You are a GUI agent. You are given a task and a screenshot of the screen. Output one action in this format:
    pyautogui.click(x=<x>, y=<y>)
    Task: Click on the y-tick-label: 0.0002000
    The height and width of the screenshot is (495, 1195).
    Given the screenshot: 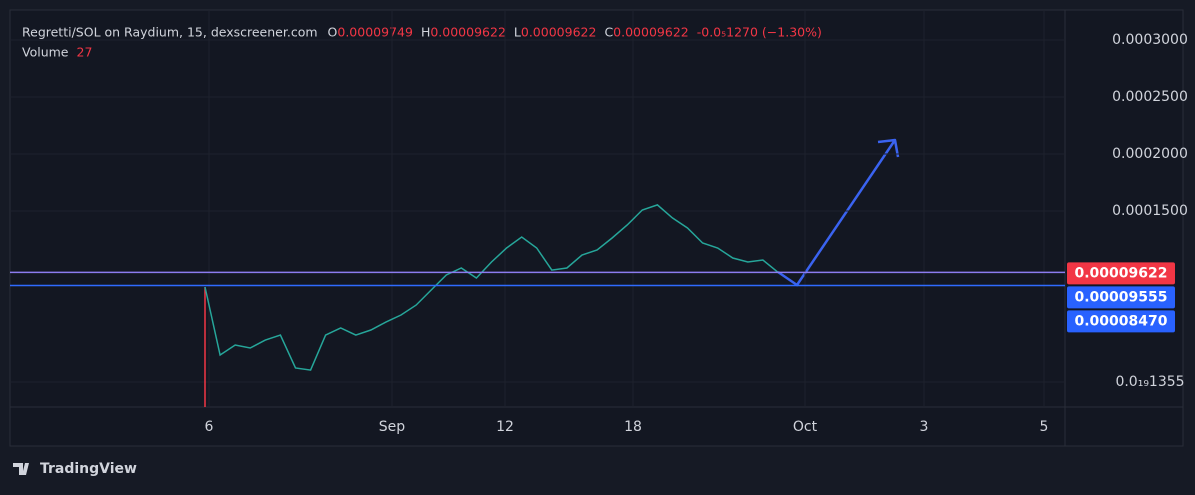 What is the action you would take?
    pyautogui.click(x=1150, y=154)
    